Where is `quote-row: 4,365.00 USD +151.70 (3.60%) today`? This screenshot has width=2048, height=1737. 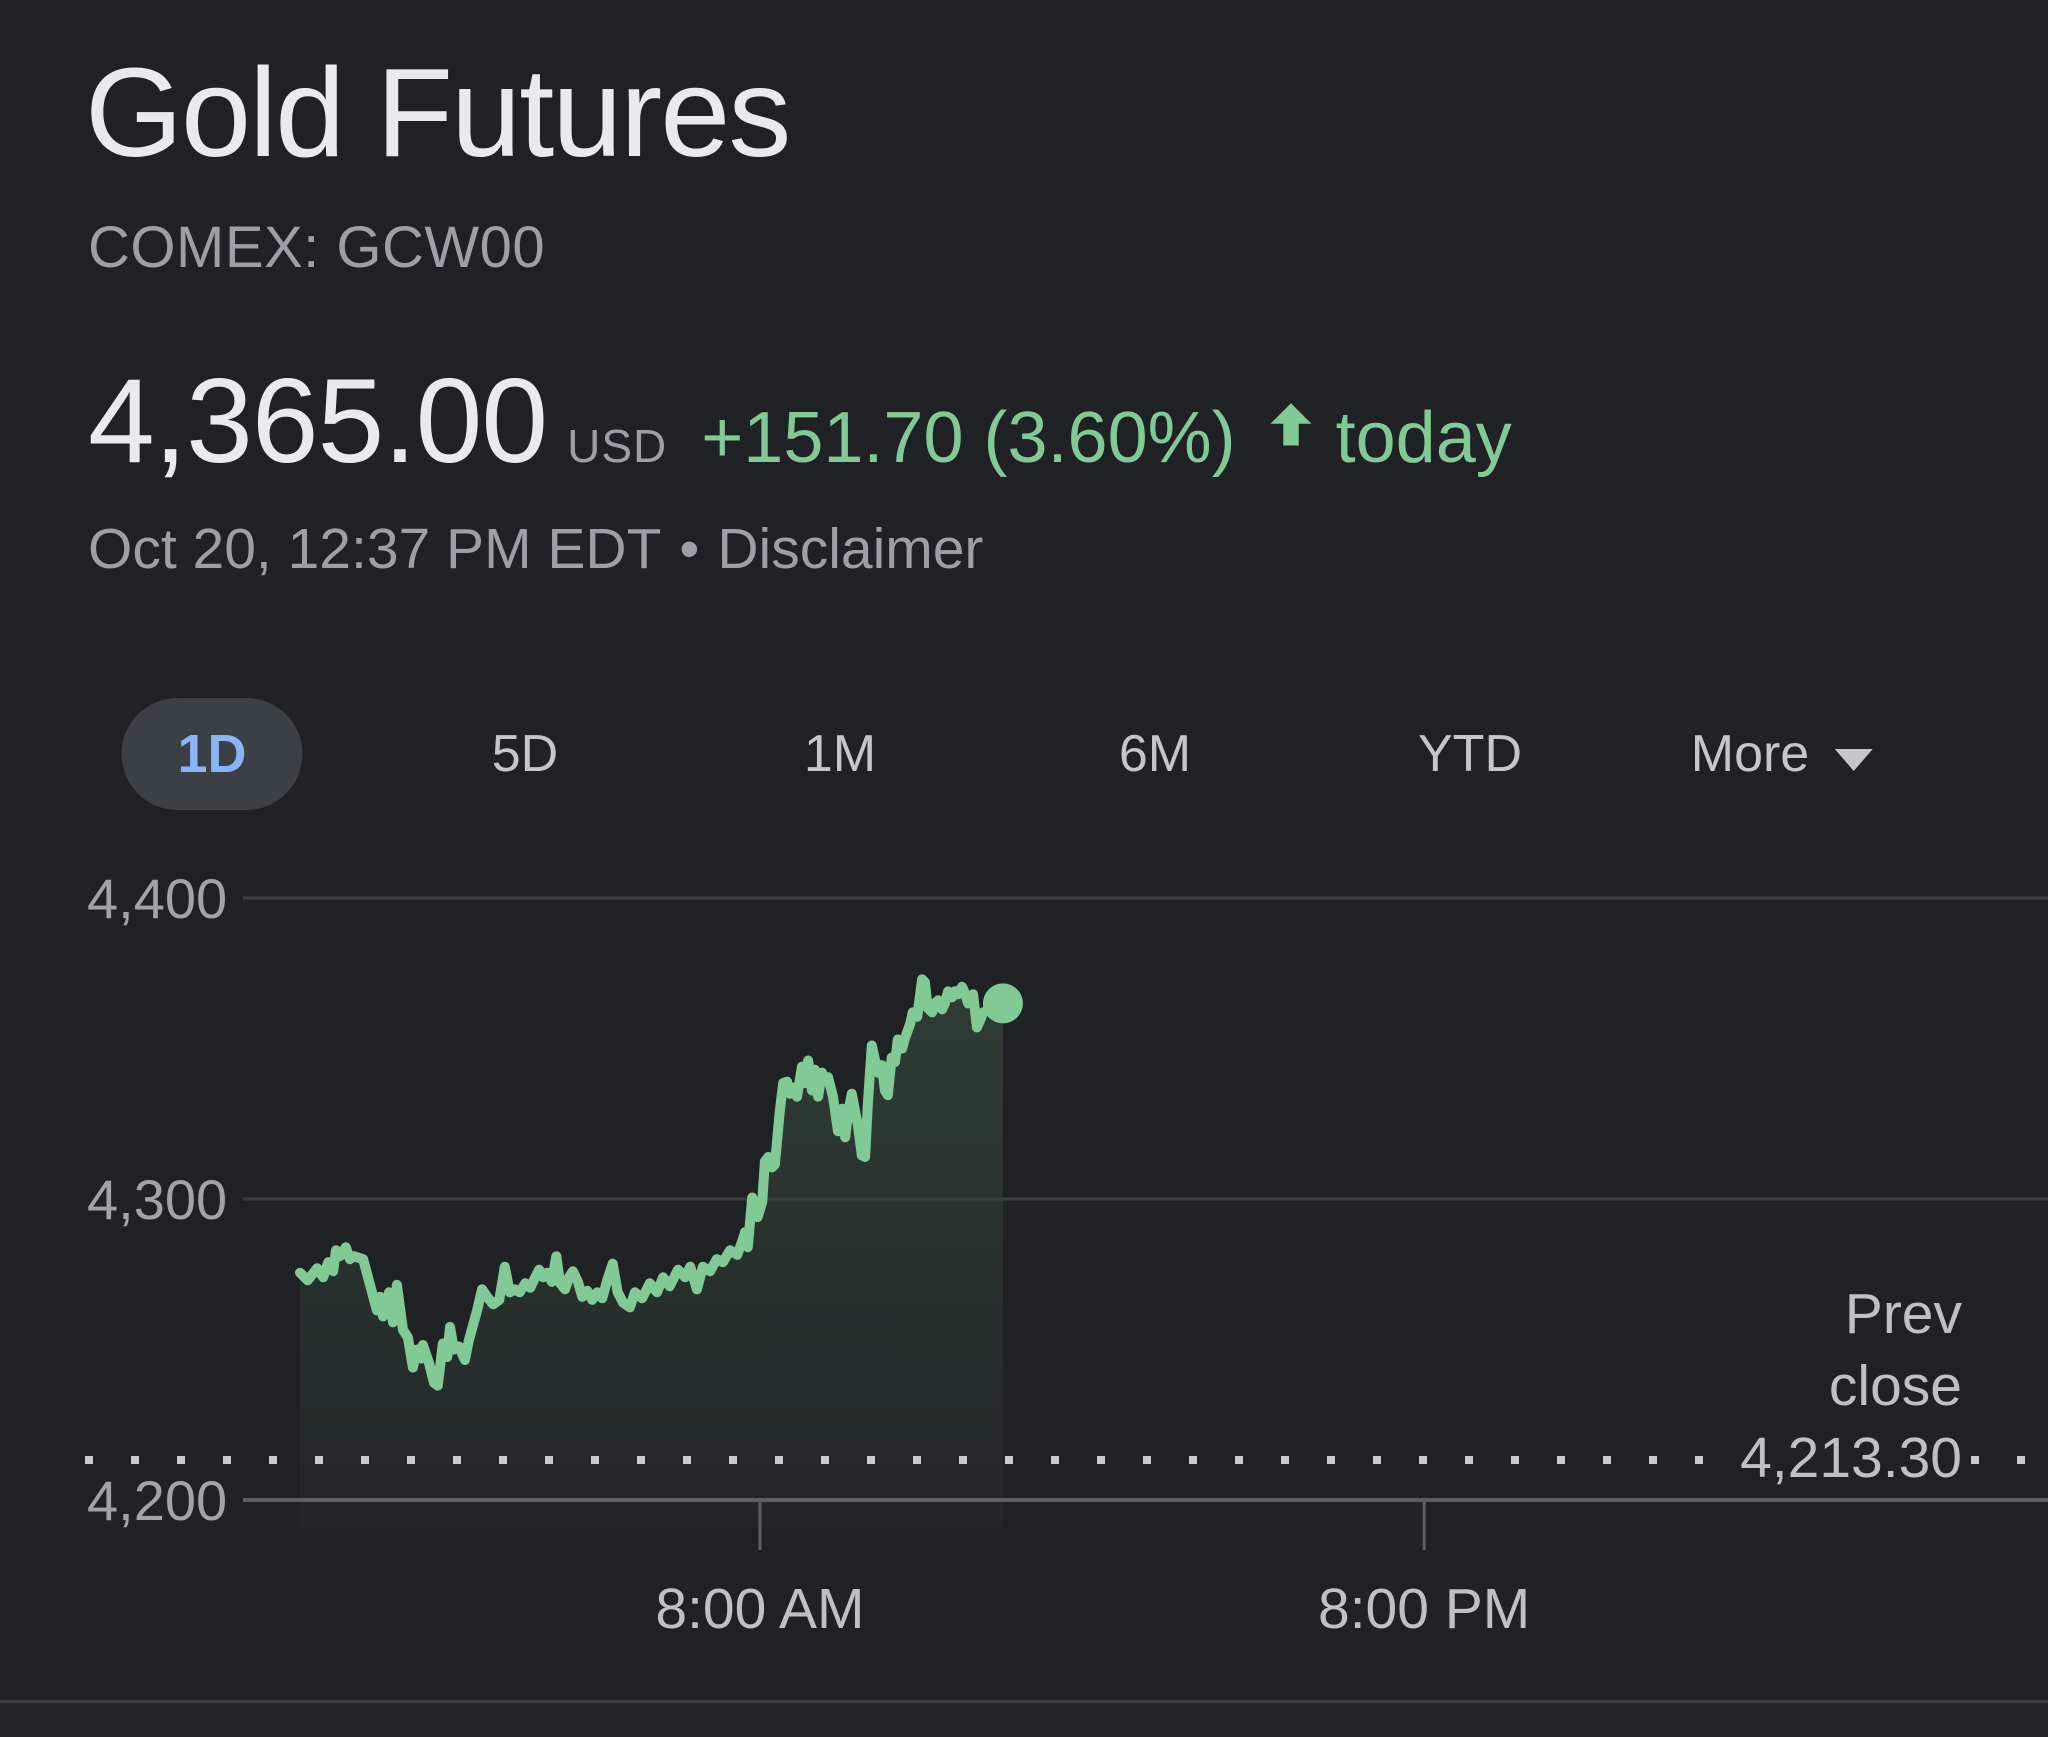
quote-row: 4,365.00 USD +151.70 (3.60%) today is located at coordinates (800, 421).